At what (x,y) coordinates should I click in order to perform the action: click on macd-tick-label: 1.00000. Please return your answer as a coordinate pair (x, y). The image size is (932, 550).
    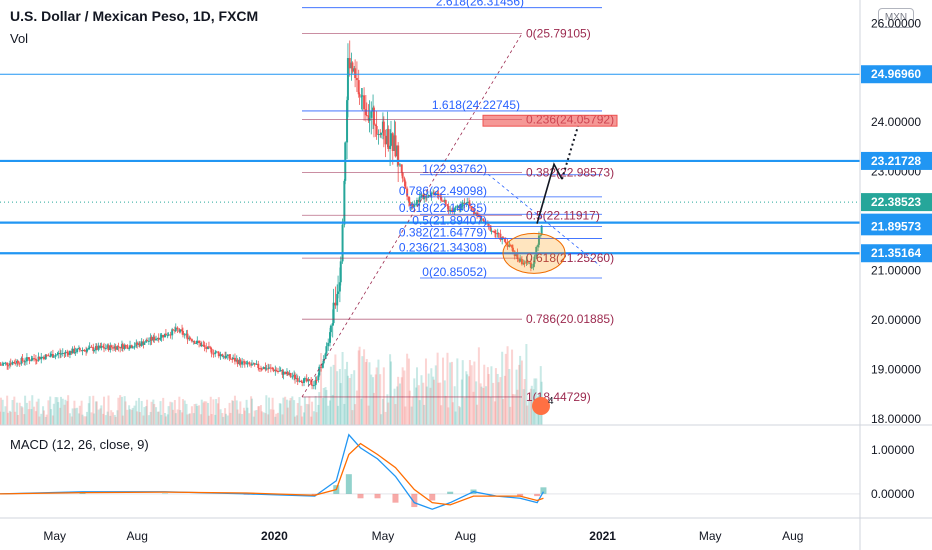
    Looking at the image, I should click on (893, 450).